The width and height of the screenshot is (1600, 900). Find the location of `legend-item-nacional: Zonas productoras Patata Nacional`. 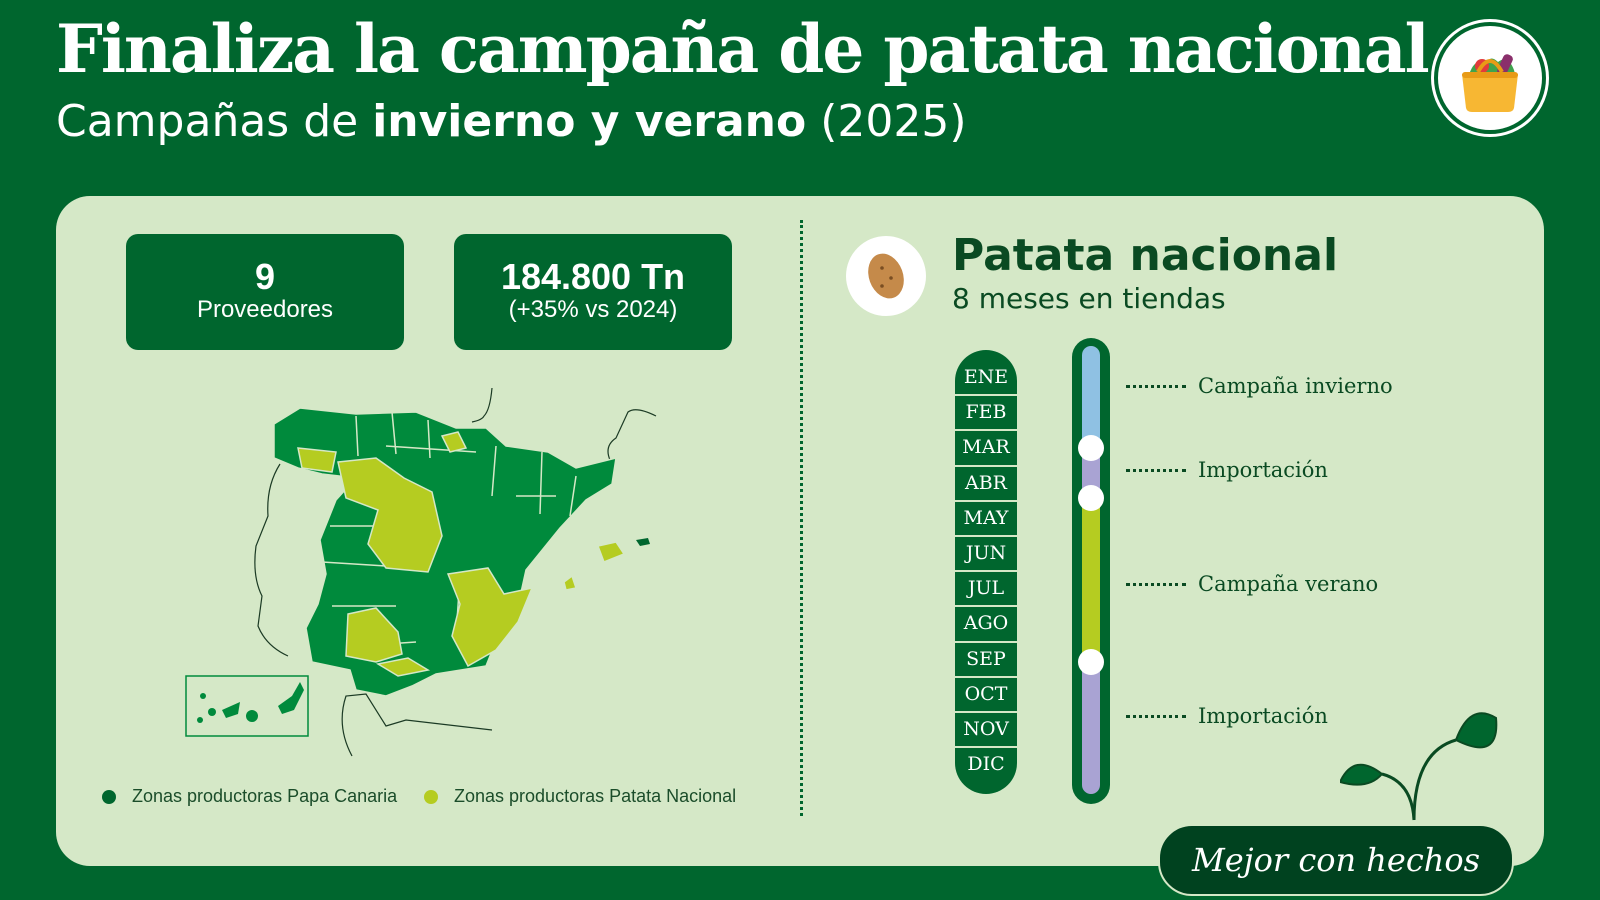

legend-item-nacional: Zonas productoras Patata Nacional is located at coordinates (580, 796).